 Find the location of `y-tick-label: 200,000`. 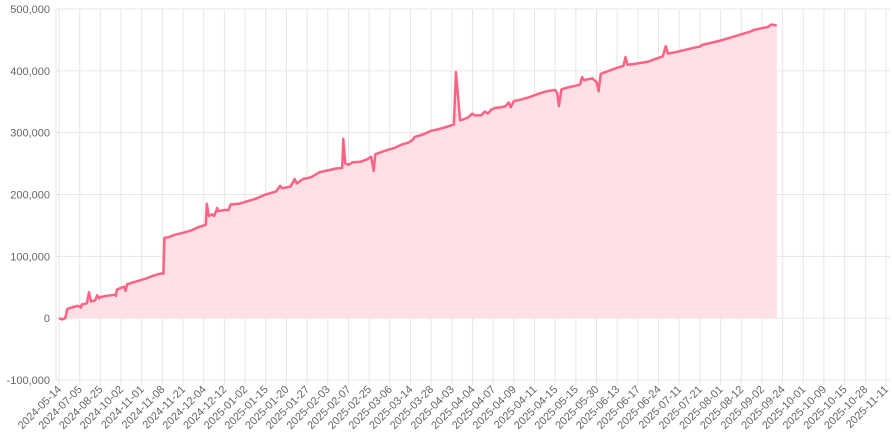

y-tick-label: 200,000 is located at coordinates (30, 196).